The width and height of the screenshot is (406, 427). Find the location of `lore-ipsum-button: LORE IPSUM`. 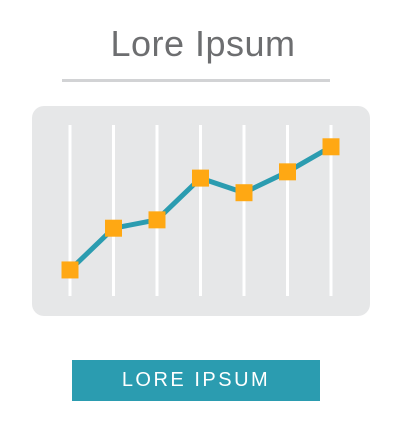

lore-ipsum-button: LORE IPSUM is located at coordinates (196, 380).